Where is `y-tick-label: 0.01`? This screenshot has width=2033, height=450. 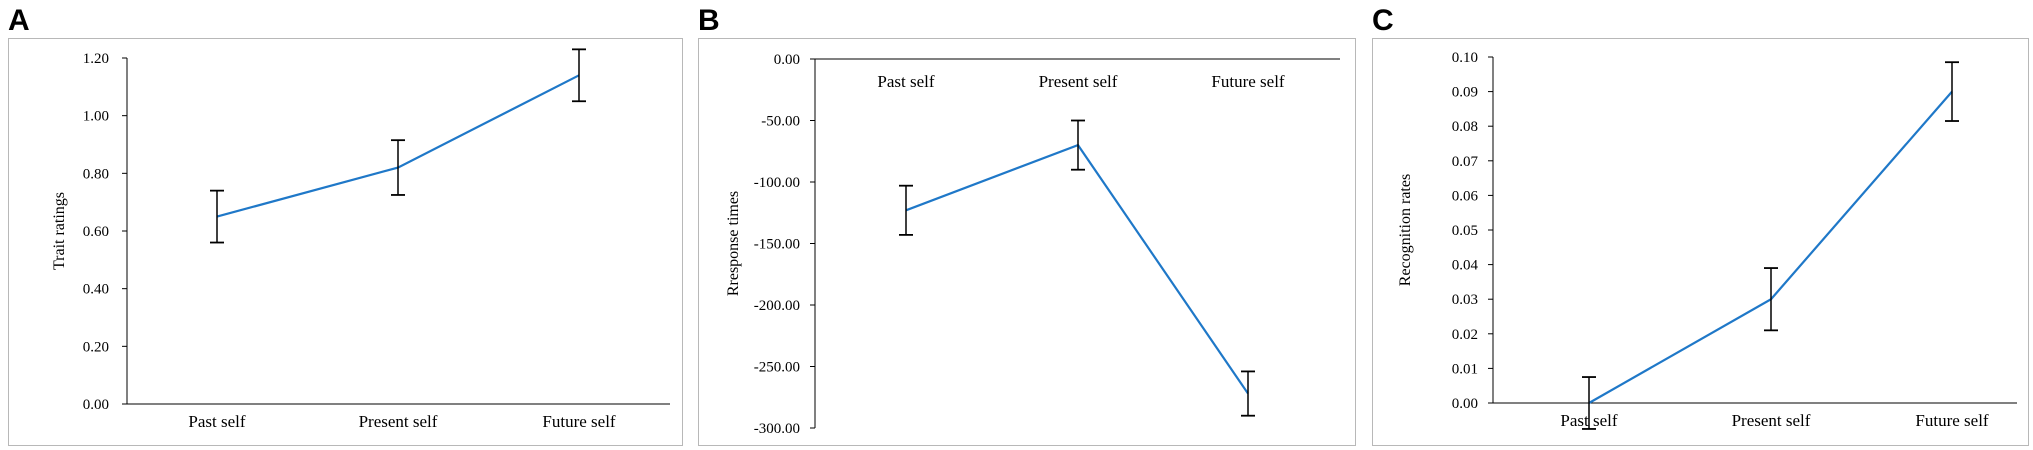 y-tick-label: 0.01 is located at coordinates (1465, 369).